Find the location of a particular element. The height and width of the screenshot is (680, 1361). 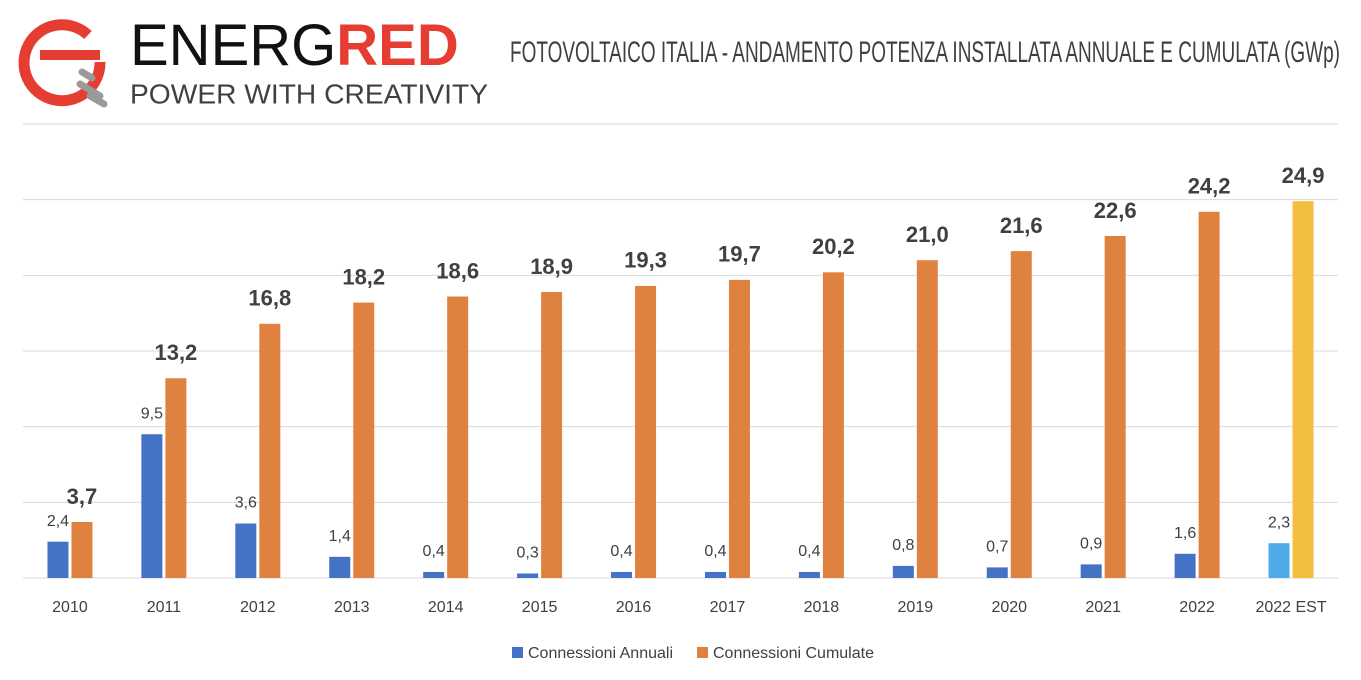

value-label-cumulative: 18,2 is located at coordinates (363, 276).